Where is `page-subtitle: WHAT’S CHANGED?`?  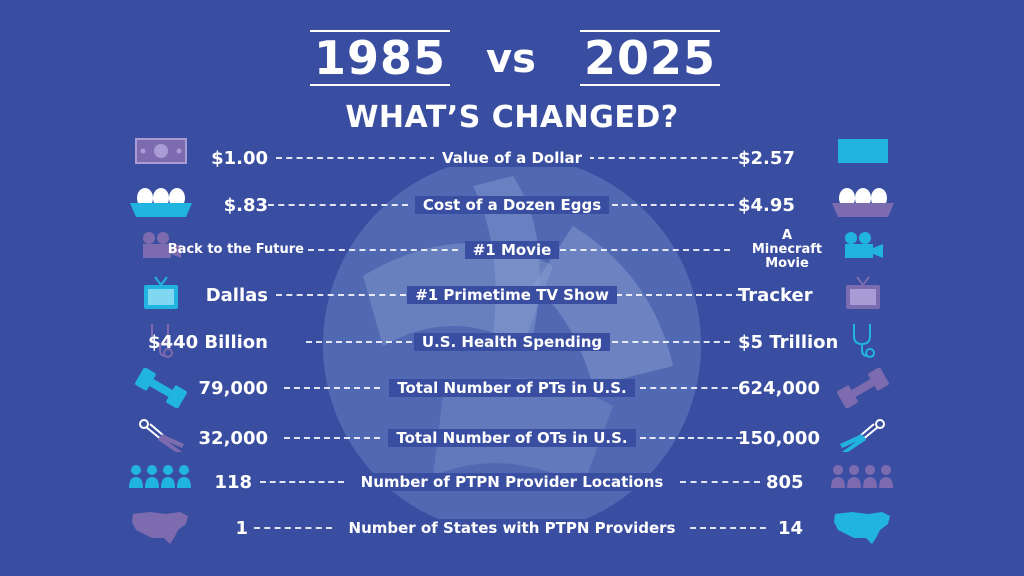 page-subtitle: WHAT’S CHANGED? is located at coordinates (512, 117).